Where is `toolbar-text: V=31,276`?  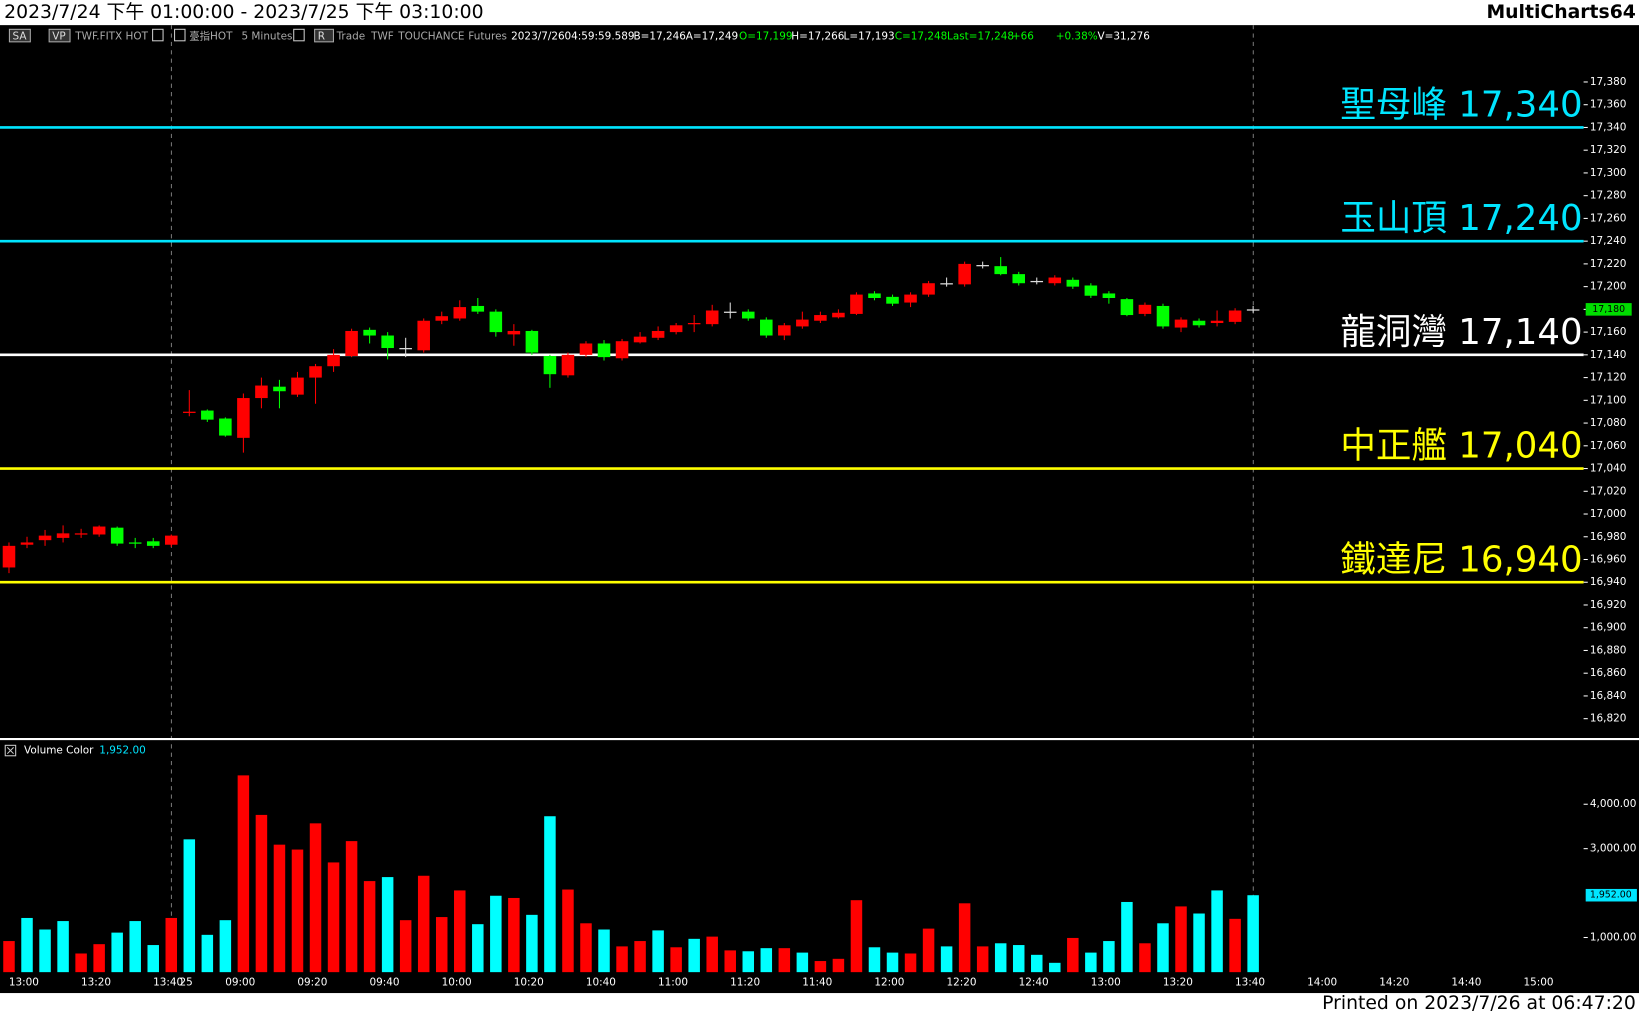 toolbar-text: V=31,276 is located at coordinates (1124, 37).